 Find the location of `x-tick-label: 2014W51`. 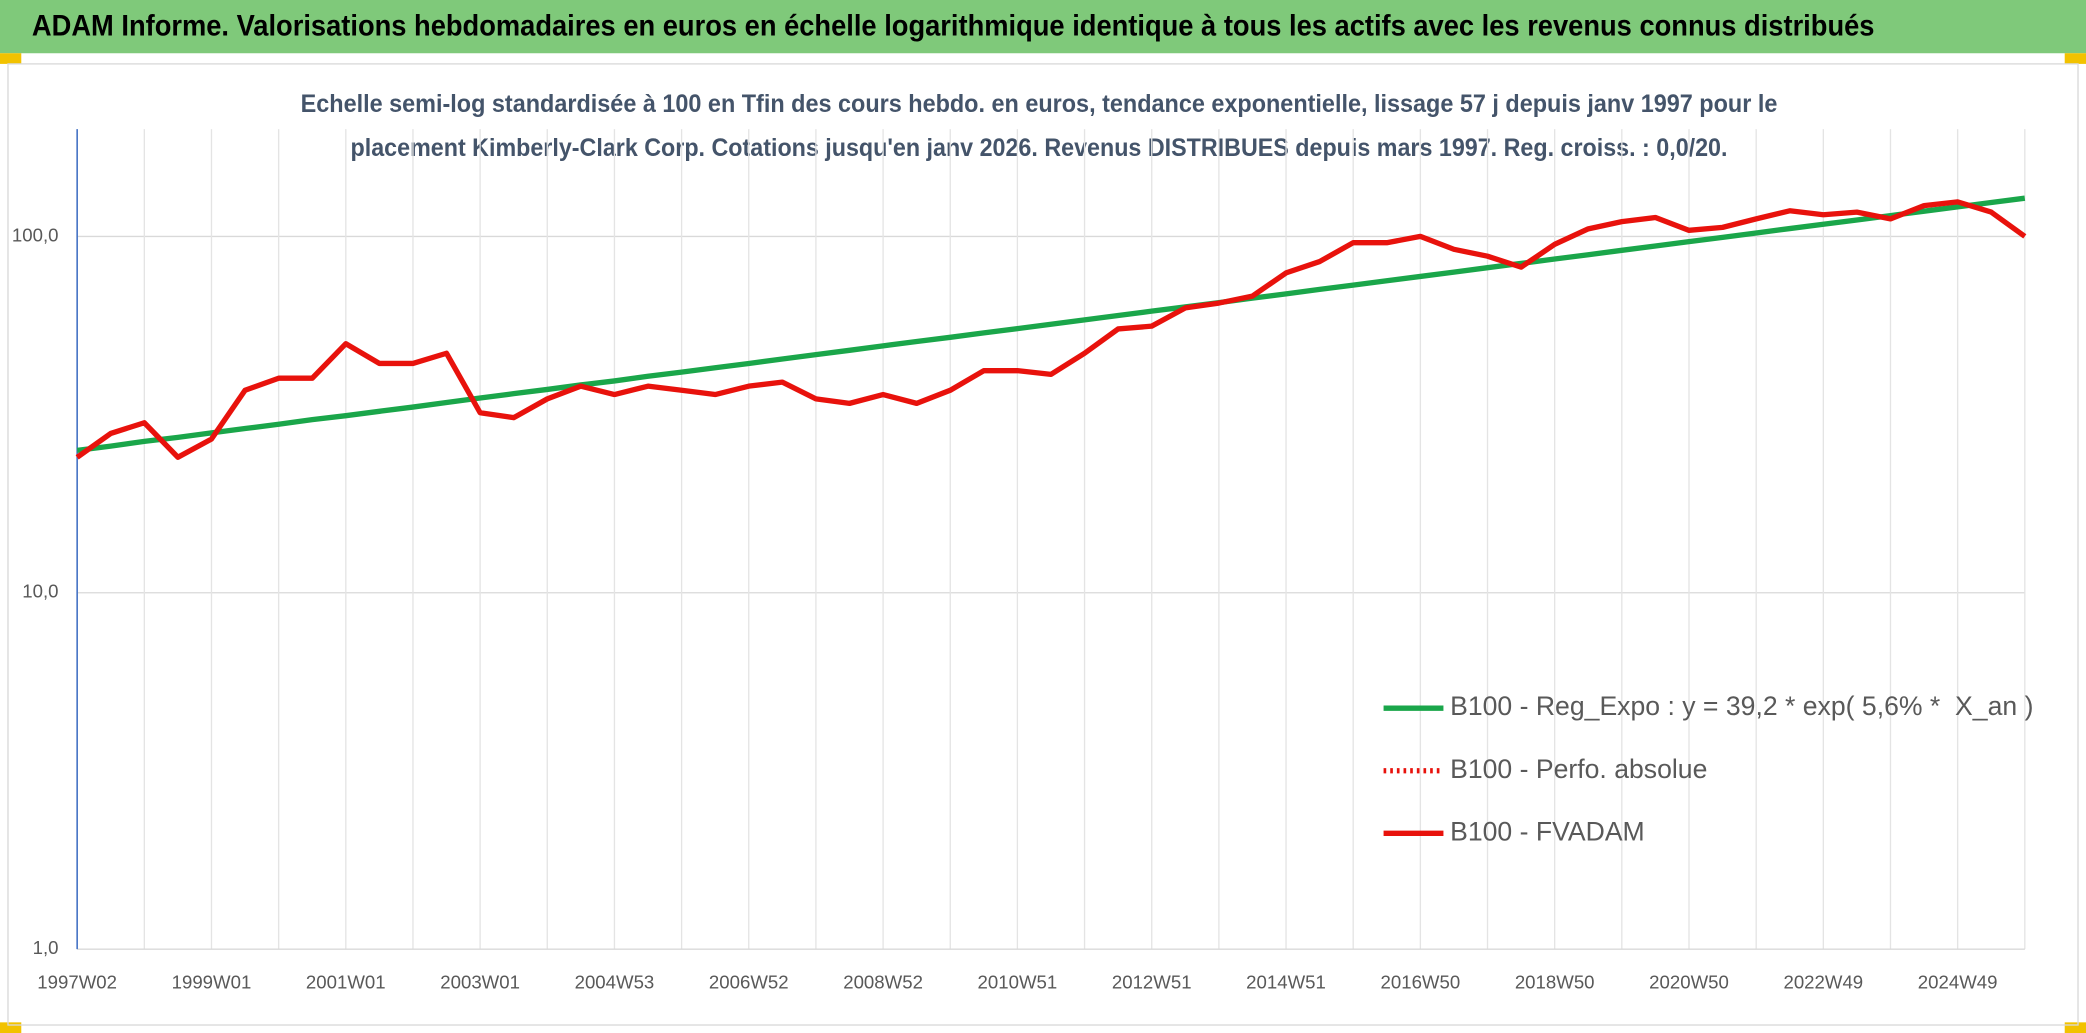

x-tick-label: 2014W51 is located at coordinates (1286, 982).